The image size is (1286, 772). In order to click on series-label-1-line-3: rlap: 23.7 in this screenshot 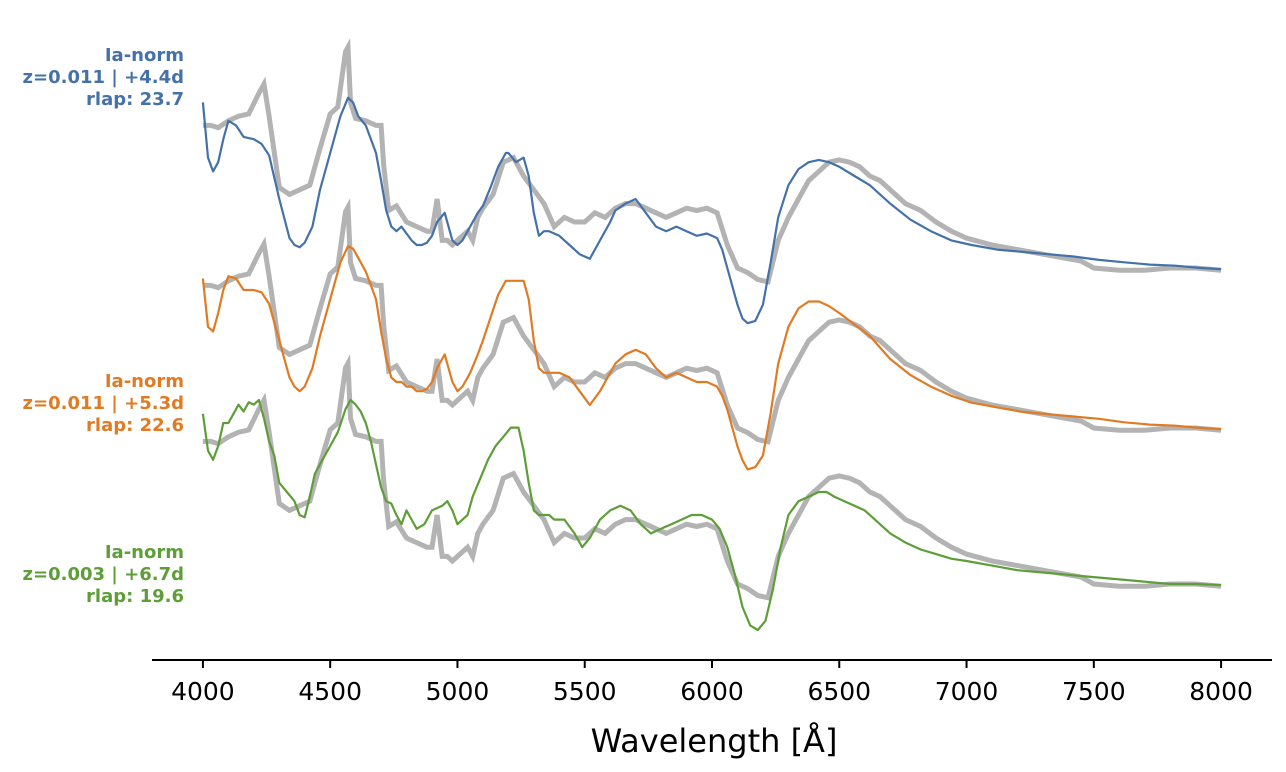, I will do `click(135, 99)`.